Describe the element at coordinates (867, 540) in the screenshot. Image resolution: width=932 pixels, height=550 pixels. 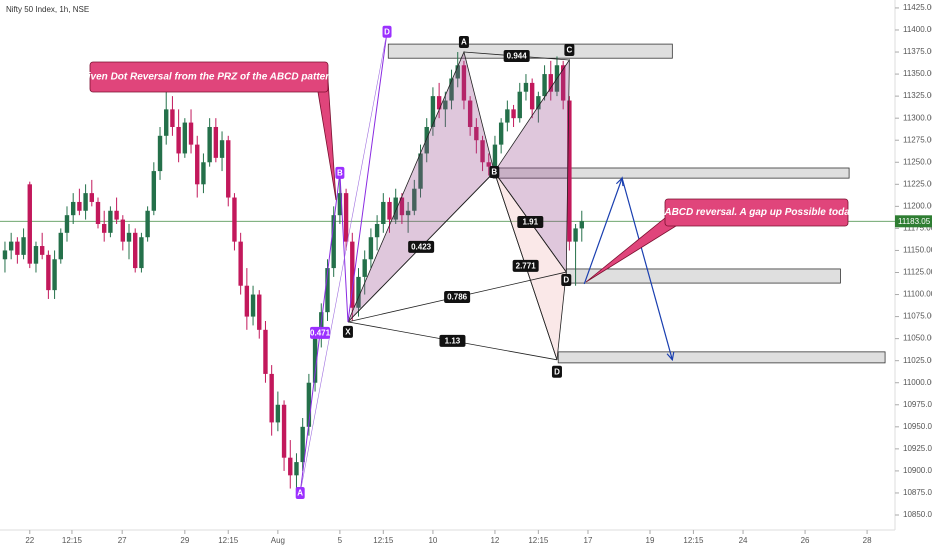
I see `x-tick-label: 28` at that location.